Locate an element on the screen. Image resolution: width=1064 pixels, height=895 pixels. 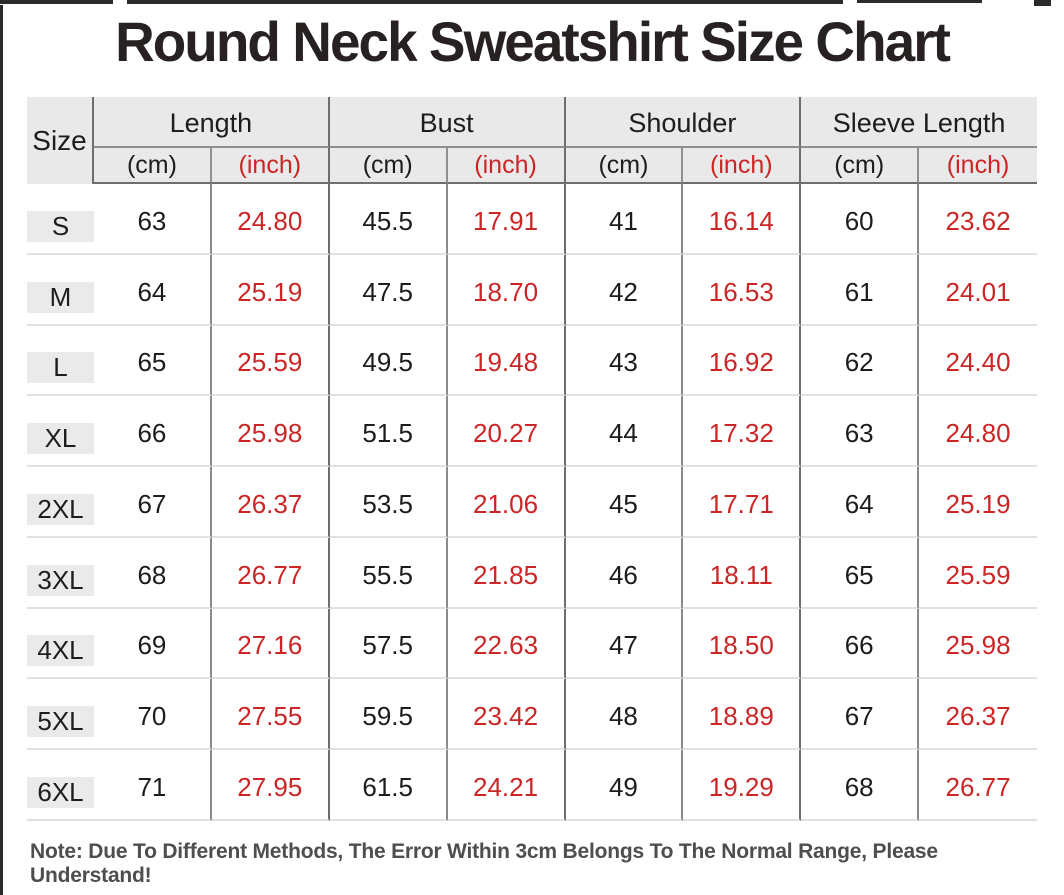
size-cell: 5XL is located at coordinates (60, 714).